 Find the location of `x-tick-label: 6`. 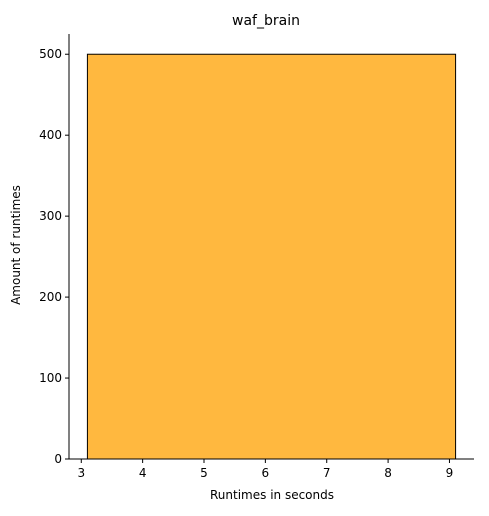

x-tick-label: 6 is located at coordinates (266, 473).